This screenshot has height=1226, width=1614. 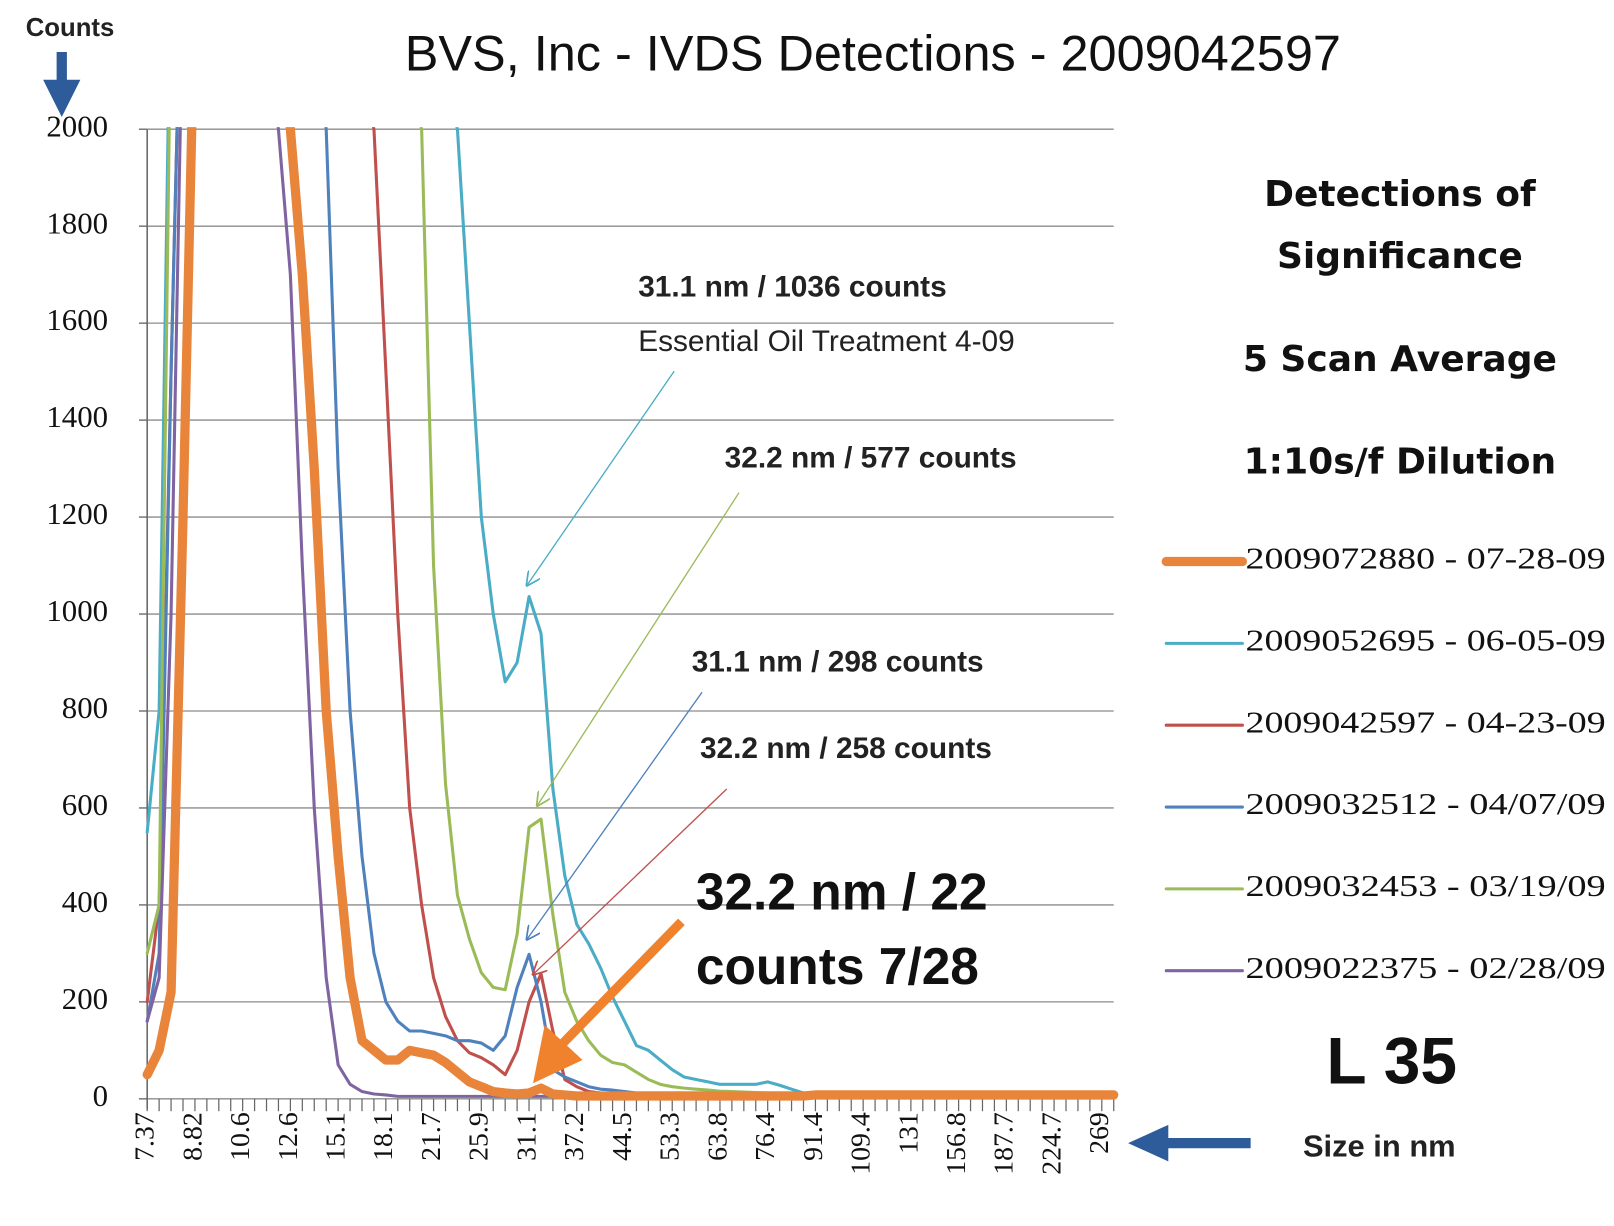 What do you see at coordinates (1379, 1145) in the screenshot?
I see `x-axis-label: Size in nm` at bounding box center [1379, 1145].